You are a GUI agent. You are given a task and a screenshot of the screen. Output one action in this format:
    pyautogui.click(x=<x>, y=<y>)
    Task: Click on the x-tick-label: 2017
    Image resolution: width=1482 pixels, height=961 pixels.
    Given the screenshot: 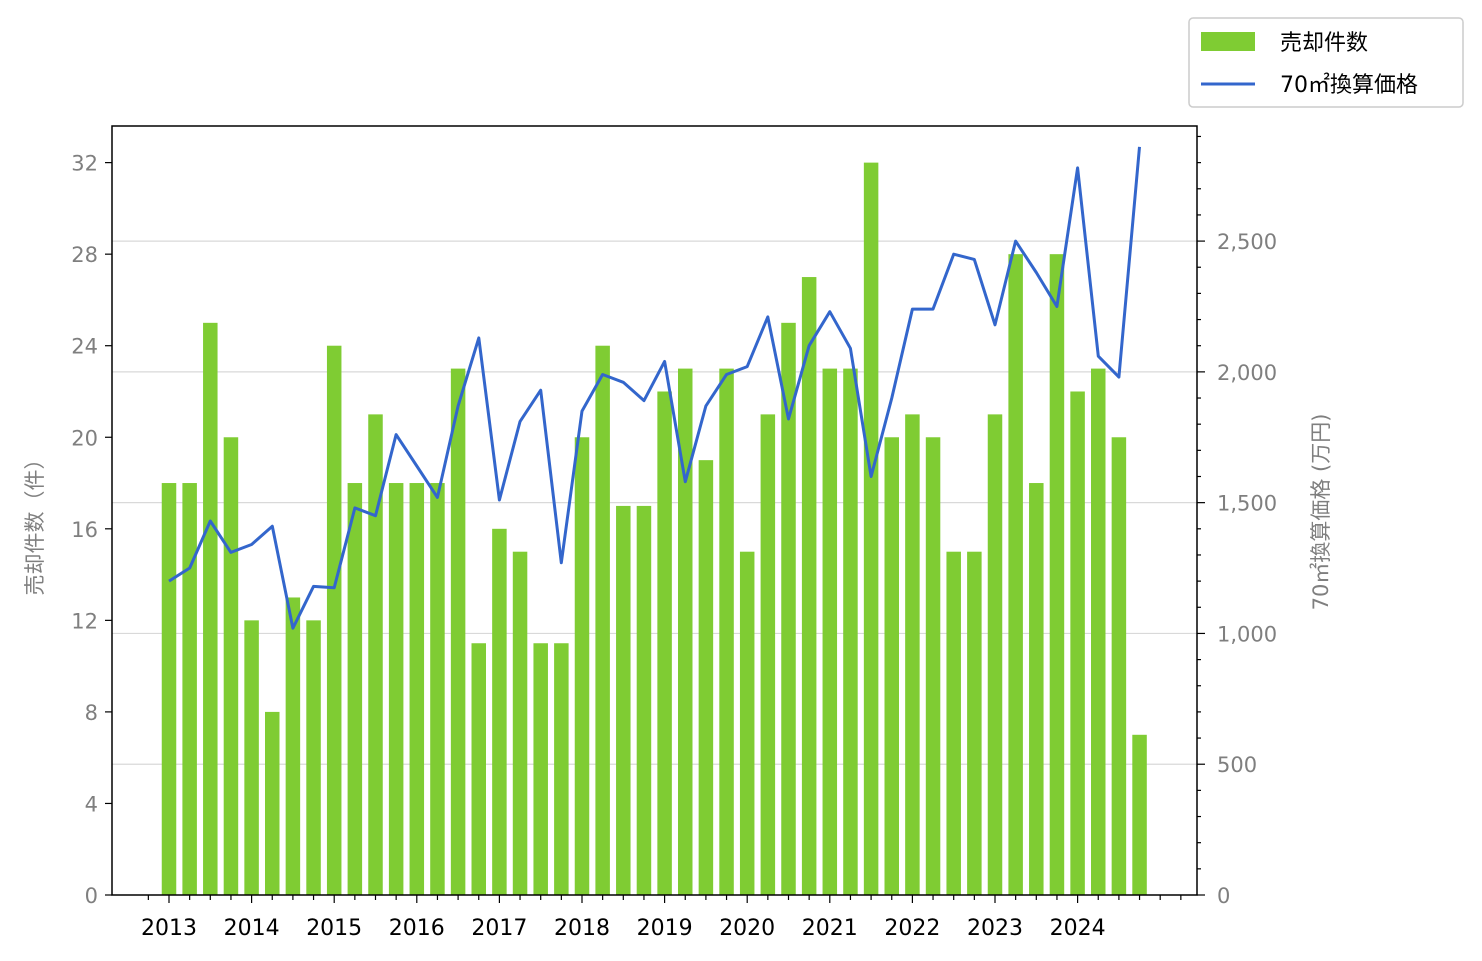 What is the action you would take?
    pyautogui.click(x=499, y=928)
    